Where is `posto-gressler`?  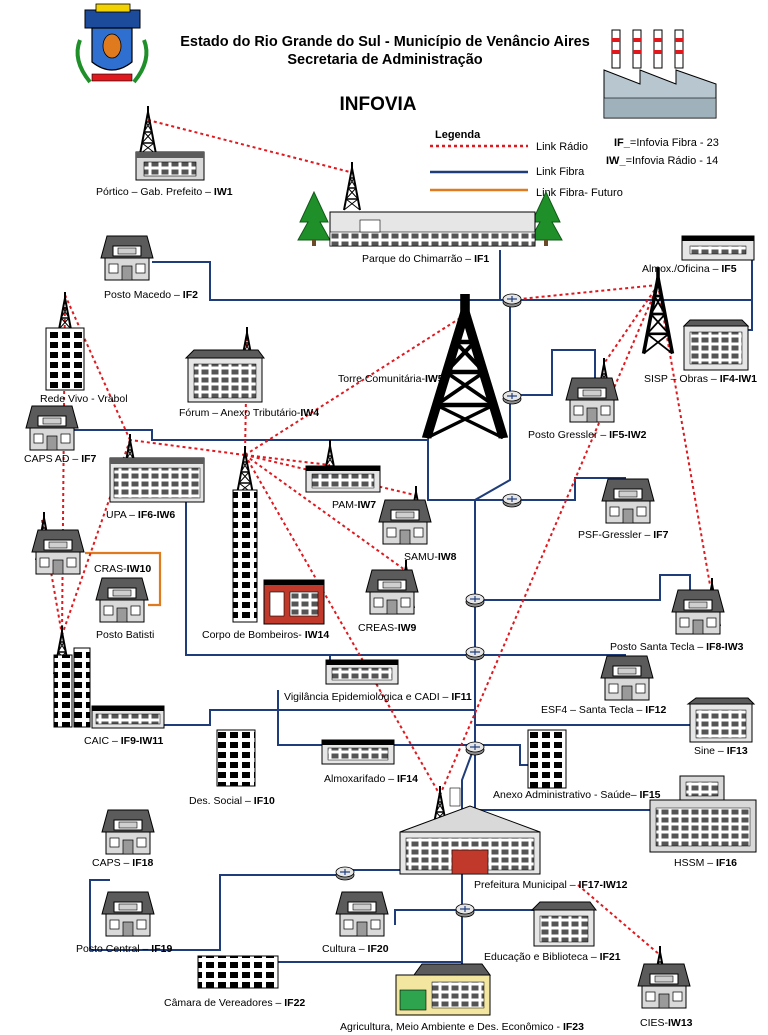 posto-gressler is located at coordinates (592, 390).